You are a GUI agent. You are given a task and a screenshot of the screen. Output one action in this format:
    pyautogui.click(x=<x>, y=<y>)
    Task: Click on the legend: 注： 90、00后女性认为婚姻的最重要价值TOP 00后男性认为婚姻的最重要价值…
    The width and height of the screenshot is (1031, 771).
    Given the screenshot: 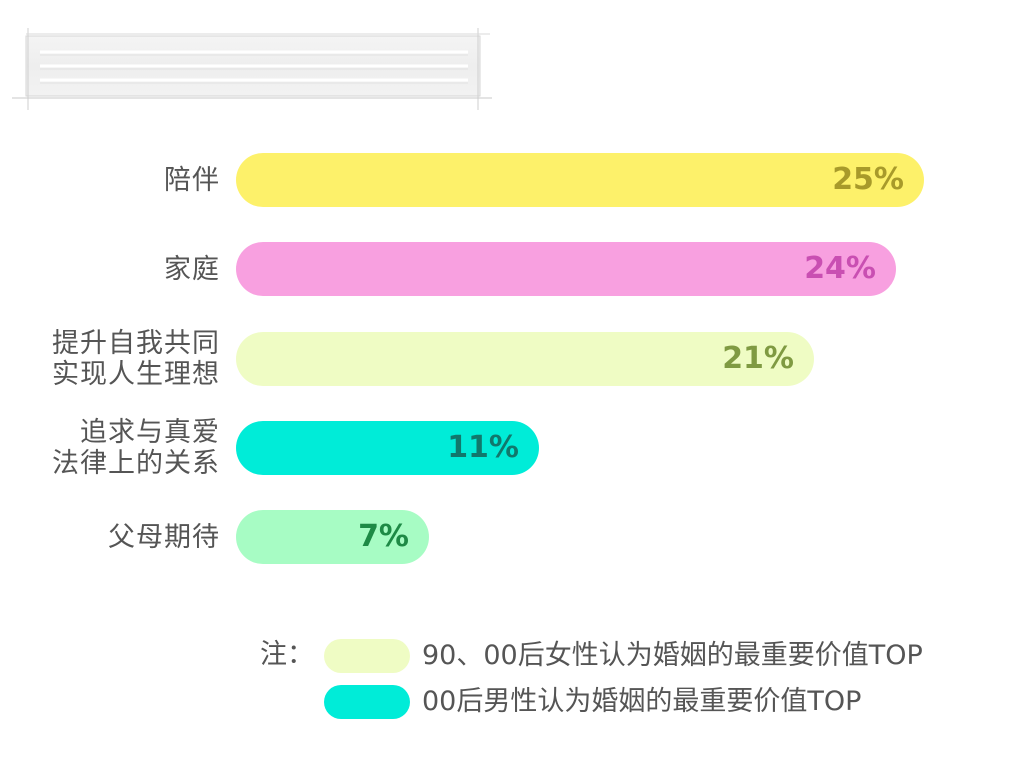 What is the action you would take?
    pyautogui.click(x=640, y=680)
    